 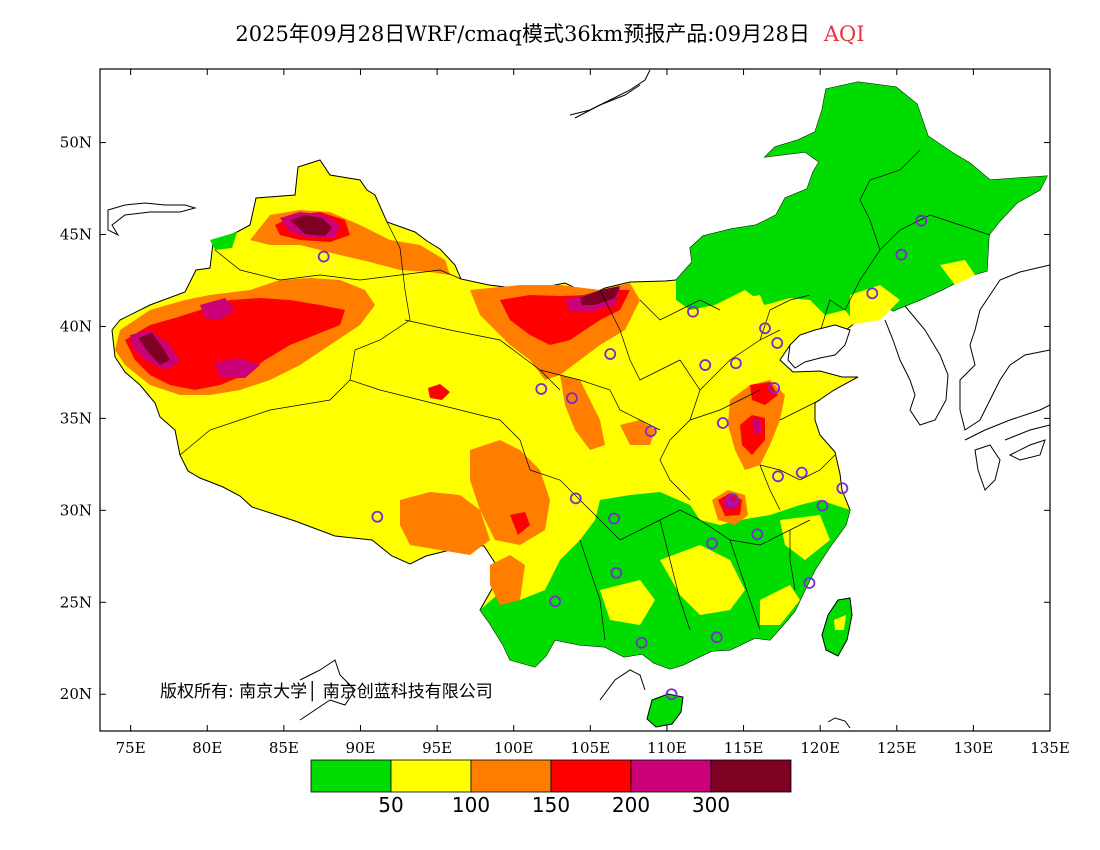 I want to click on aqi-red-tarim, so click(x=235, y=344).